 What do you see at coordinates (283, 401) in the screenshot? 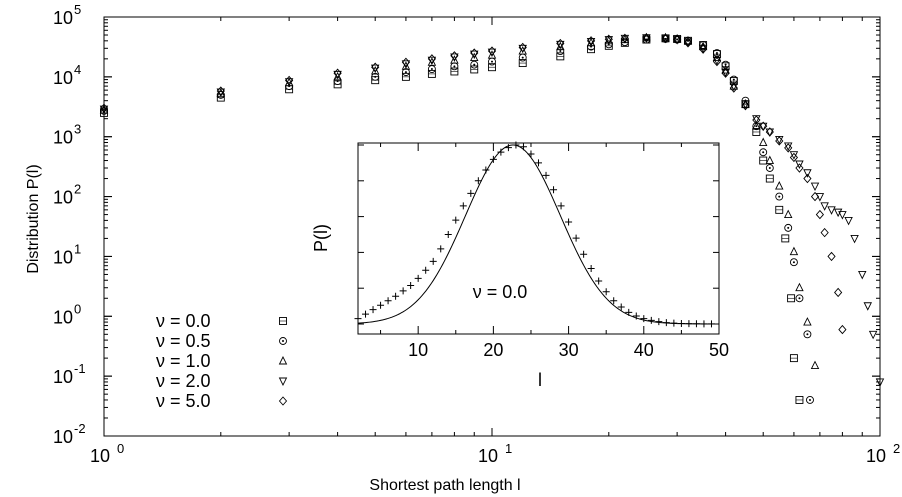
I see `legend-marker-diamond` at bounding box center [283, 401].